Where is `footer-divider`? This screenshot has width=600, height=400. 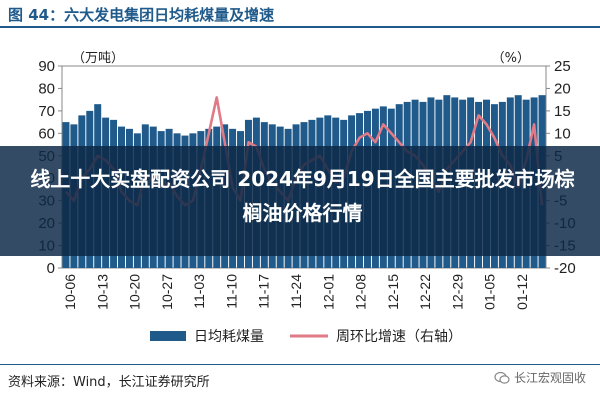 footer-divider is located at coordinates (300, 364).